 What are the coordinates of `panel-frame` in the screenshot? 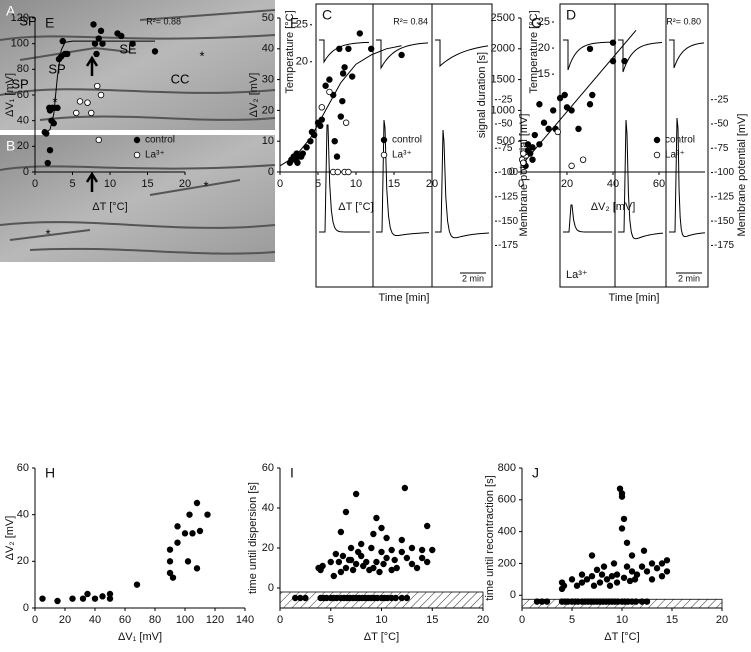 It's located at (404, 145).